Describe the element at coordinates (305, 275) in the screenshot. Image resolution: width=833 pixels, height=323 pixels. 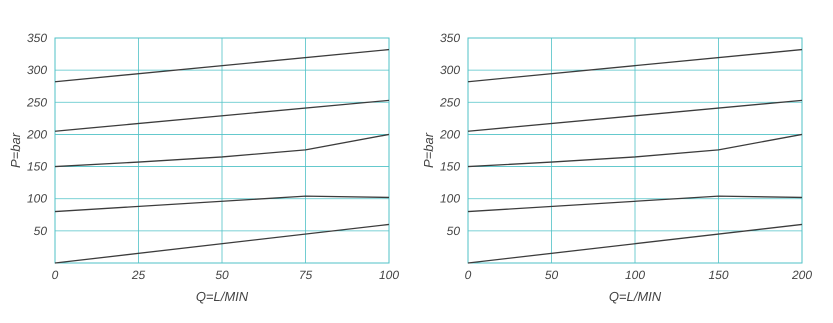
I see `x-tick-label: 75` at that location.